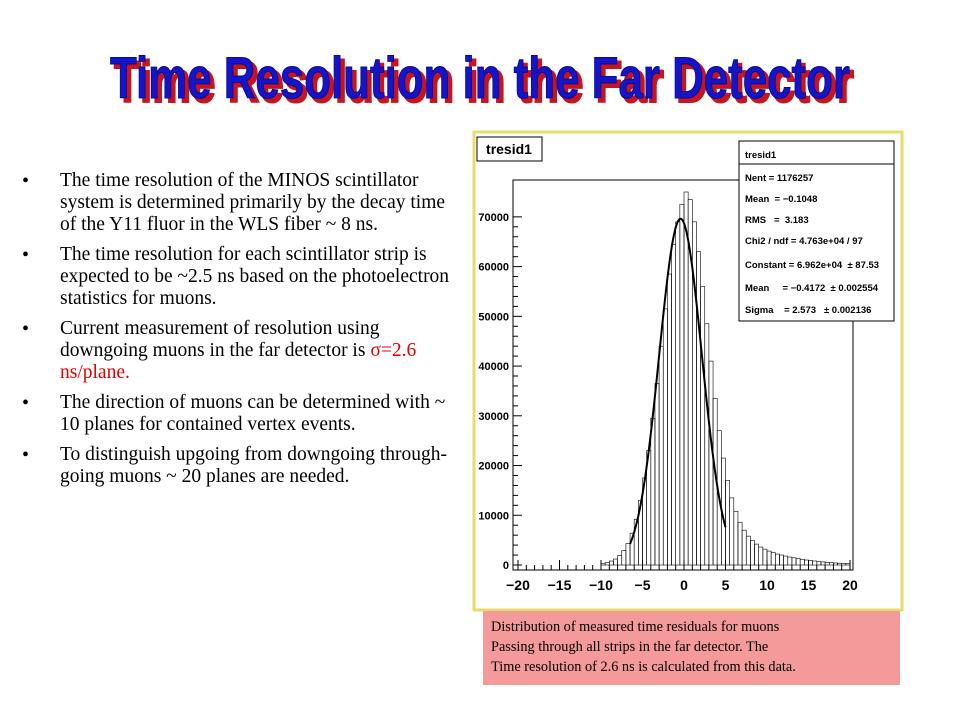 This screenshot has width=960, height=720. I want to click on x-tick-label: −20, so click(518, 585).